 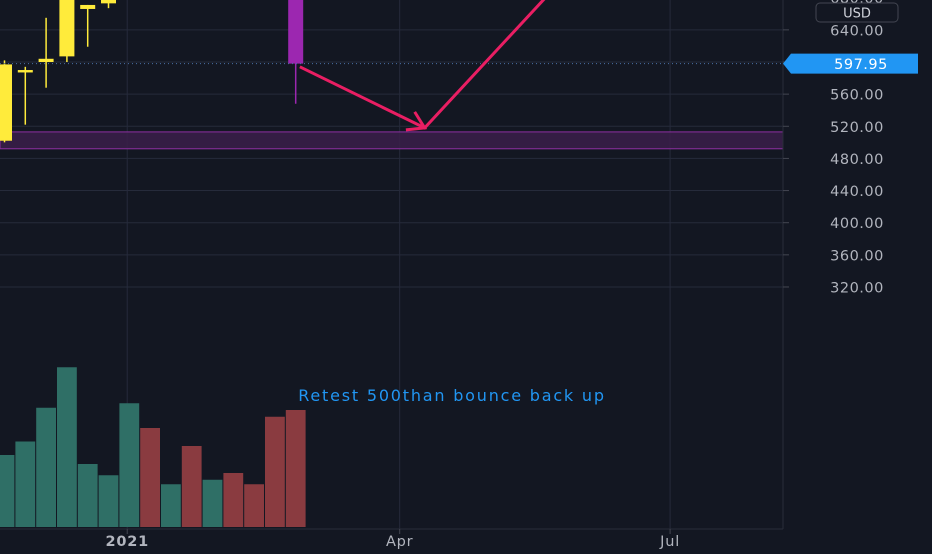 What do you see at coordinates (857, 31) in the screenshot?
I see `price-tick-label: 640.00` at bounding box center [857, 31].